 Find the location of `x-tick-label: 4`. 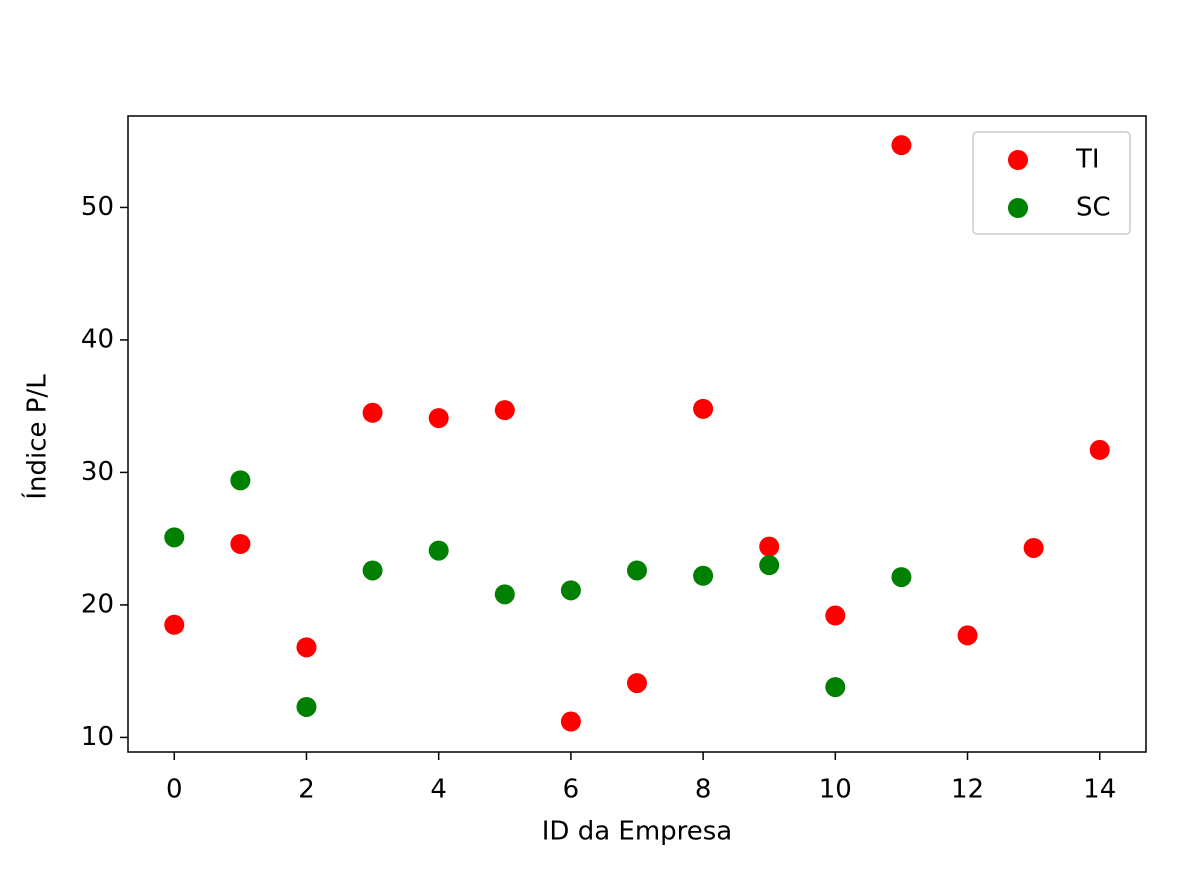

x-tick-label: 4 is located at coordinates (438, 790).